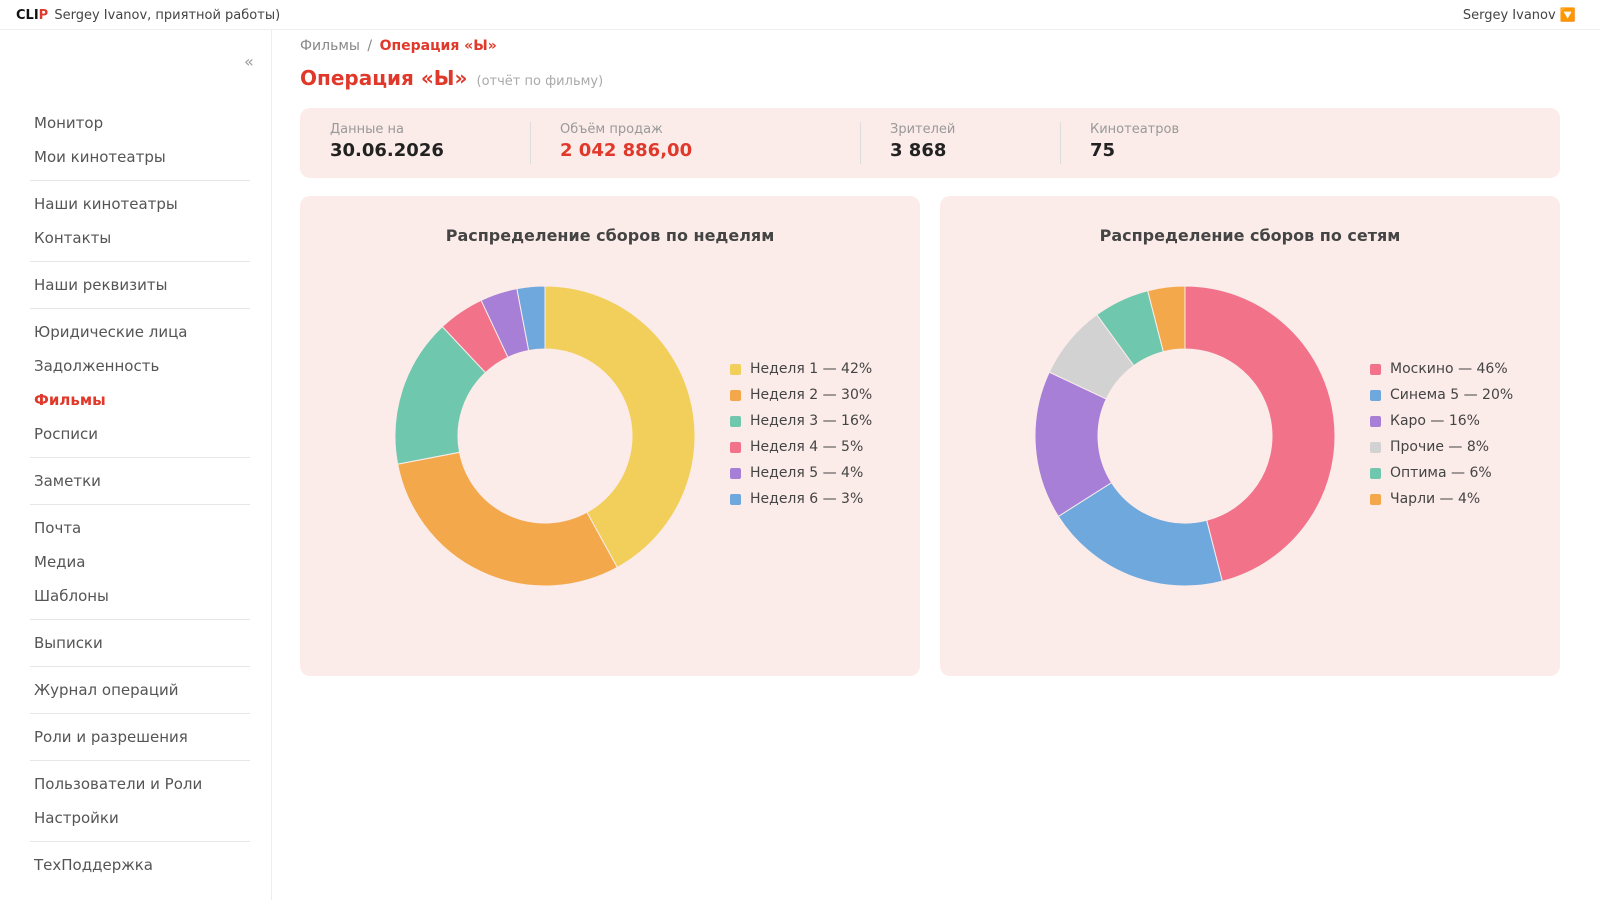  Describe the element at coordinates (118, 784) in the screenshot. I see `sidebar-item: Пользователи и Роли` at that location.